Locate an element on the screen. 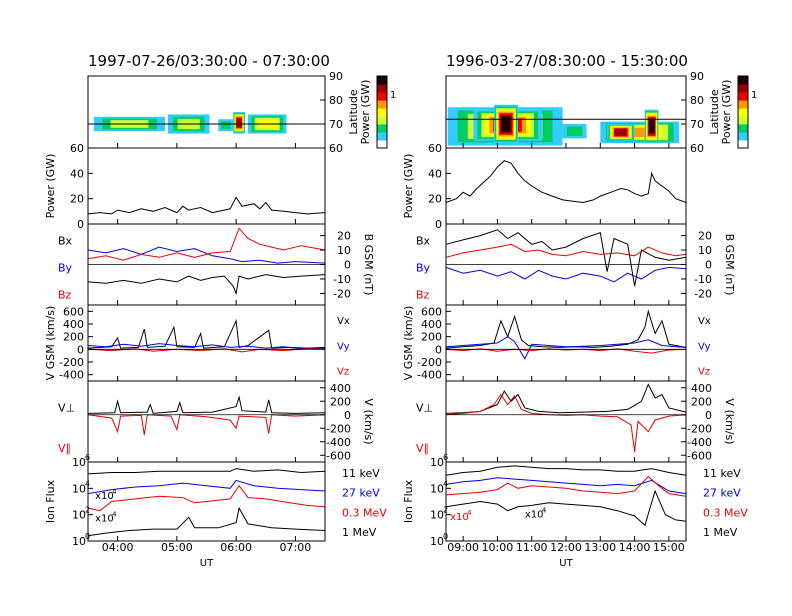 The height and width of the screenshot is (616, 792). chart-title: 1997-07-26/03:30:00 - 07:30:00 is located at coordinates (209, 61).